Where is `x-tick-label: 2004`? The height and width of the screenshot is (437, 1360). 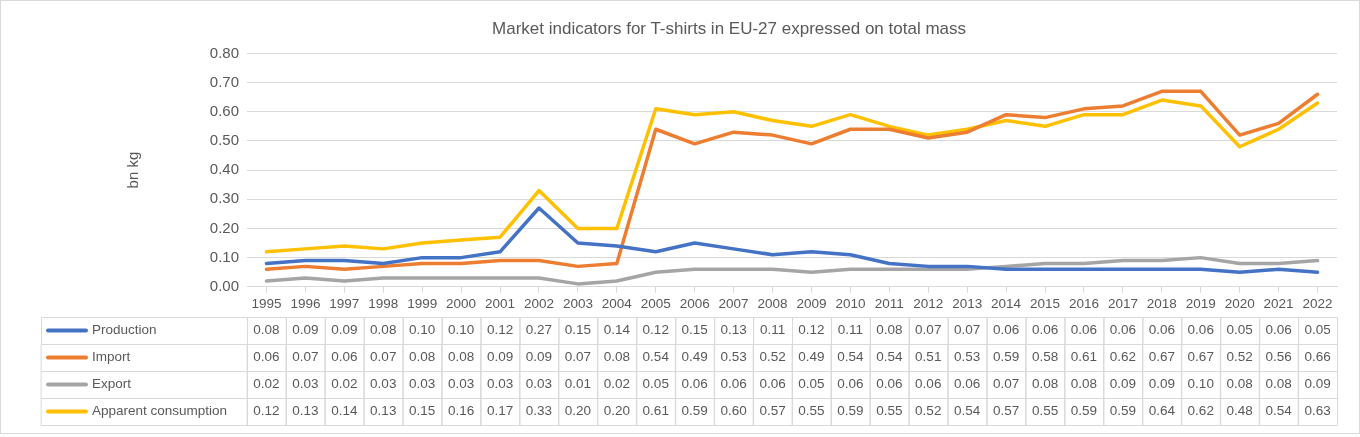 x-tick-label: 2004 is located at coordinates (617, 303).